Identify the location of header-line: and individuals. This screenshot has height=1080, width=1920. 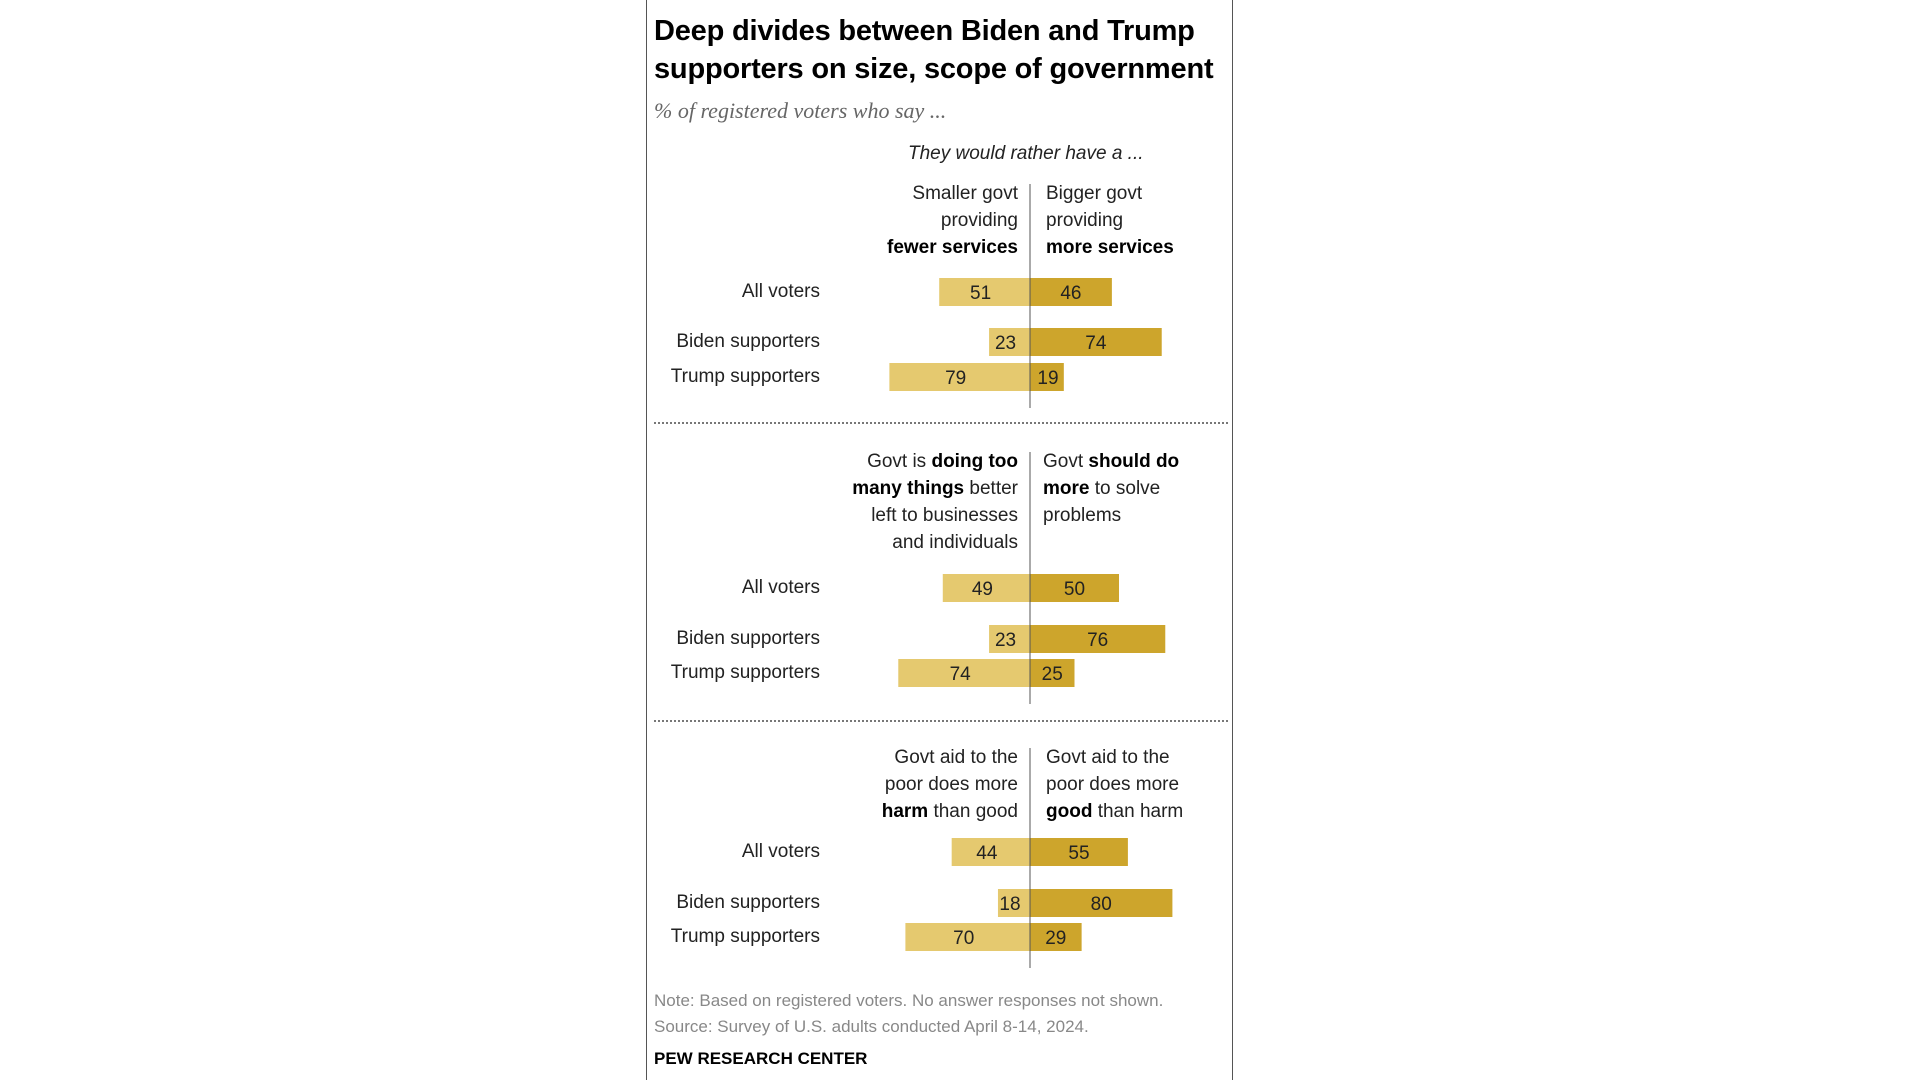
(935, 542).